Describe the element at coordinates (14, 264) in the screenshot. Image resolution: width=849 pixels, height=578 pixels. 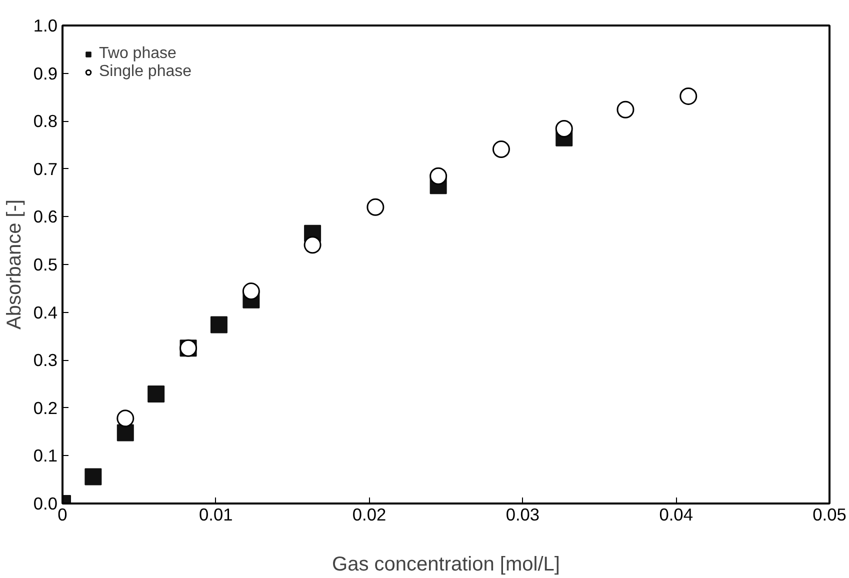
I see `y-axis-title: Absorbance [-]` at that location.